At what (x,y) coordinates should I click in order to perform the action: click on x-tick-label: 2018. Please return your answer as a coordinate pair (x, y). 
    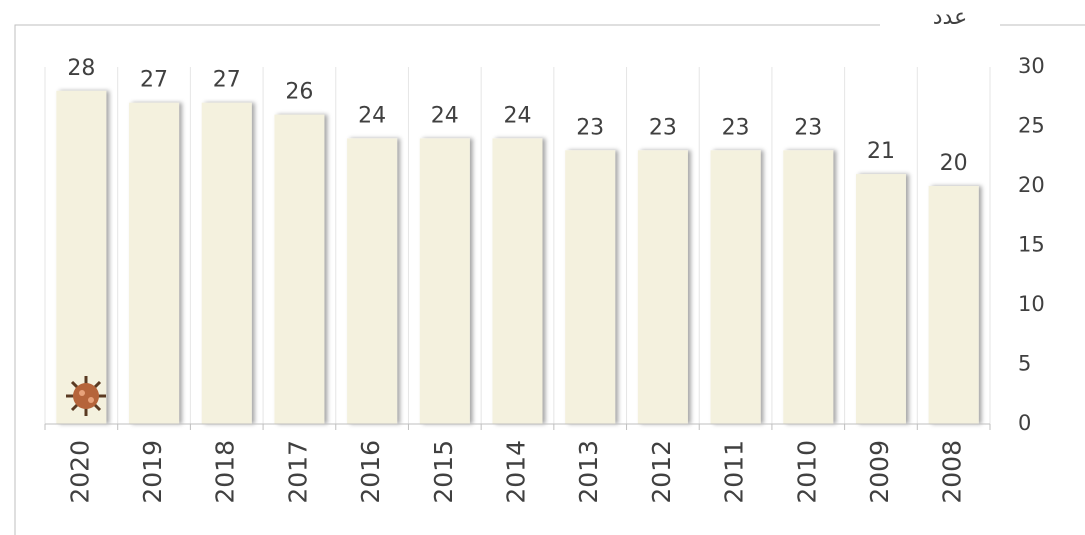
    Looking at the image, I should click on (225, 472).